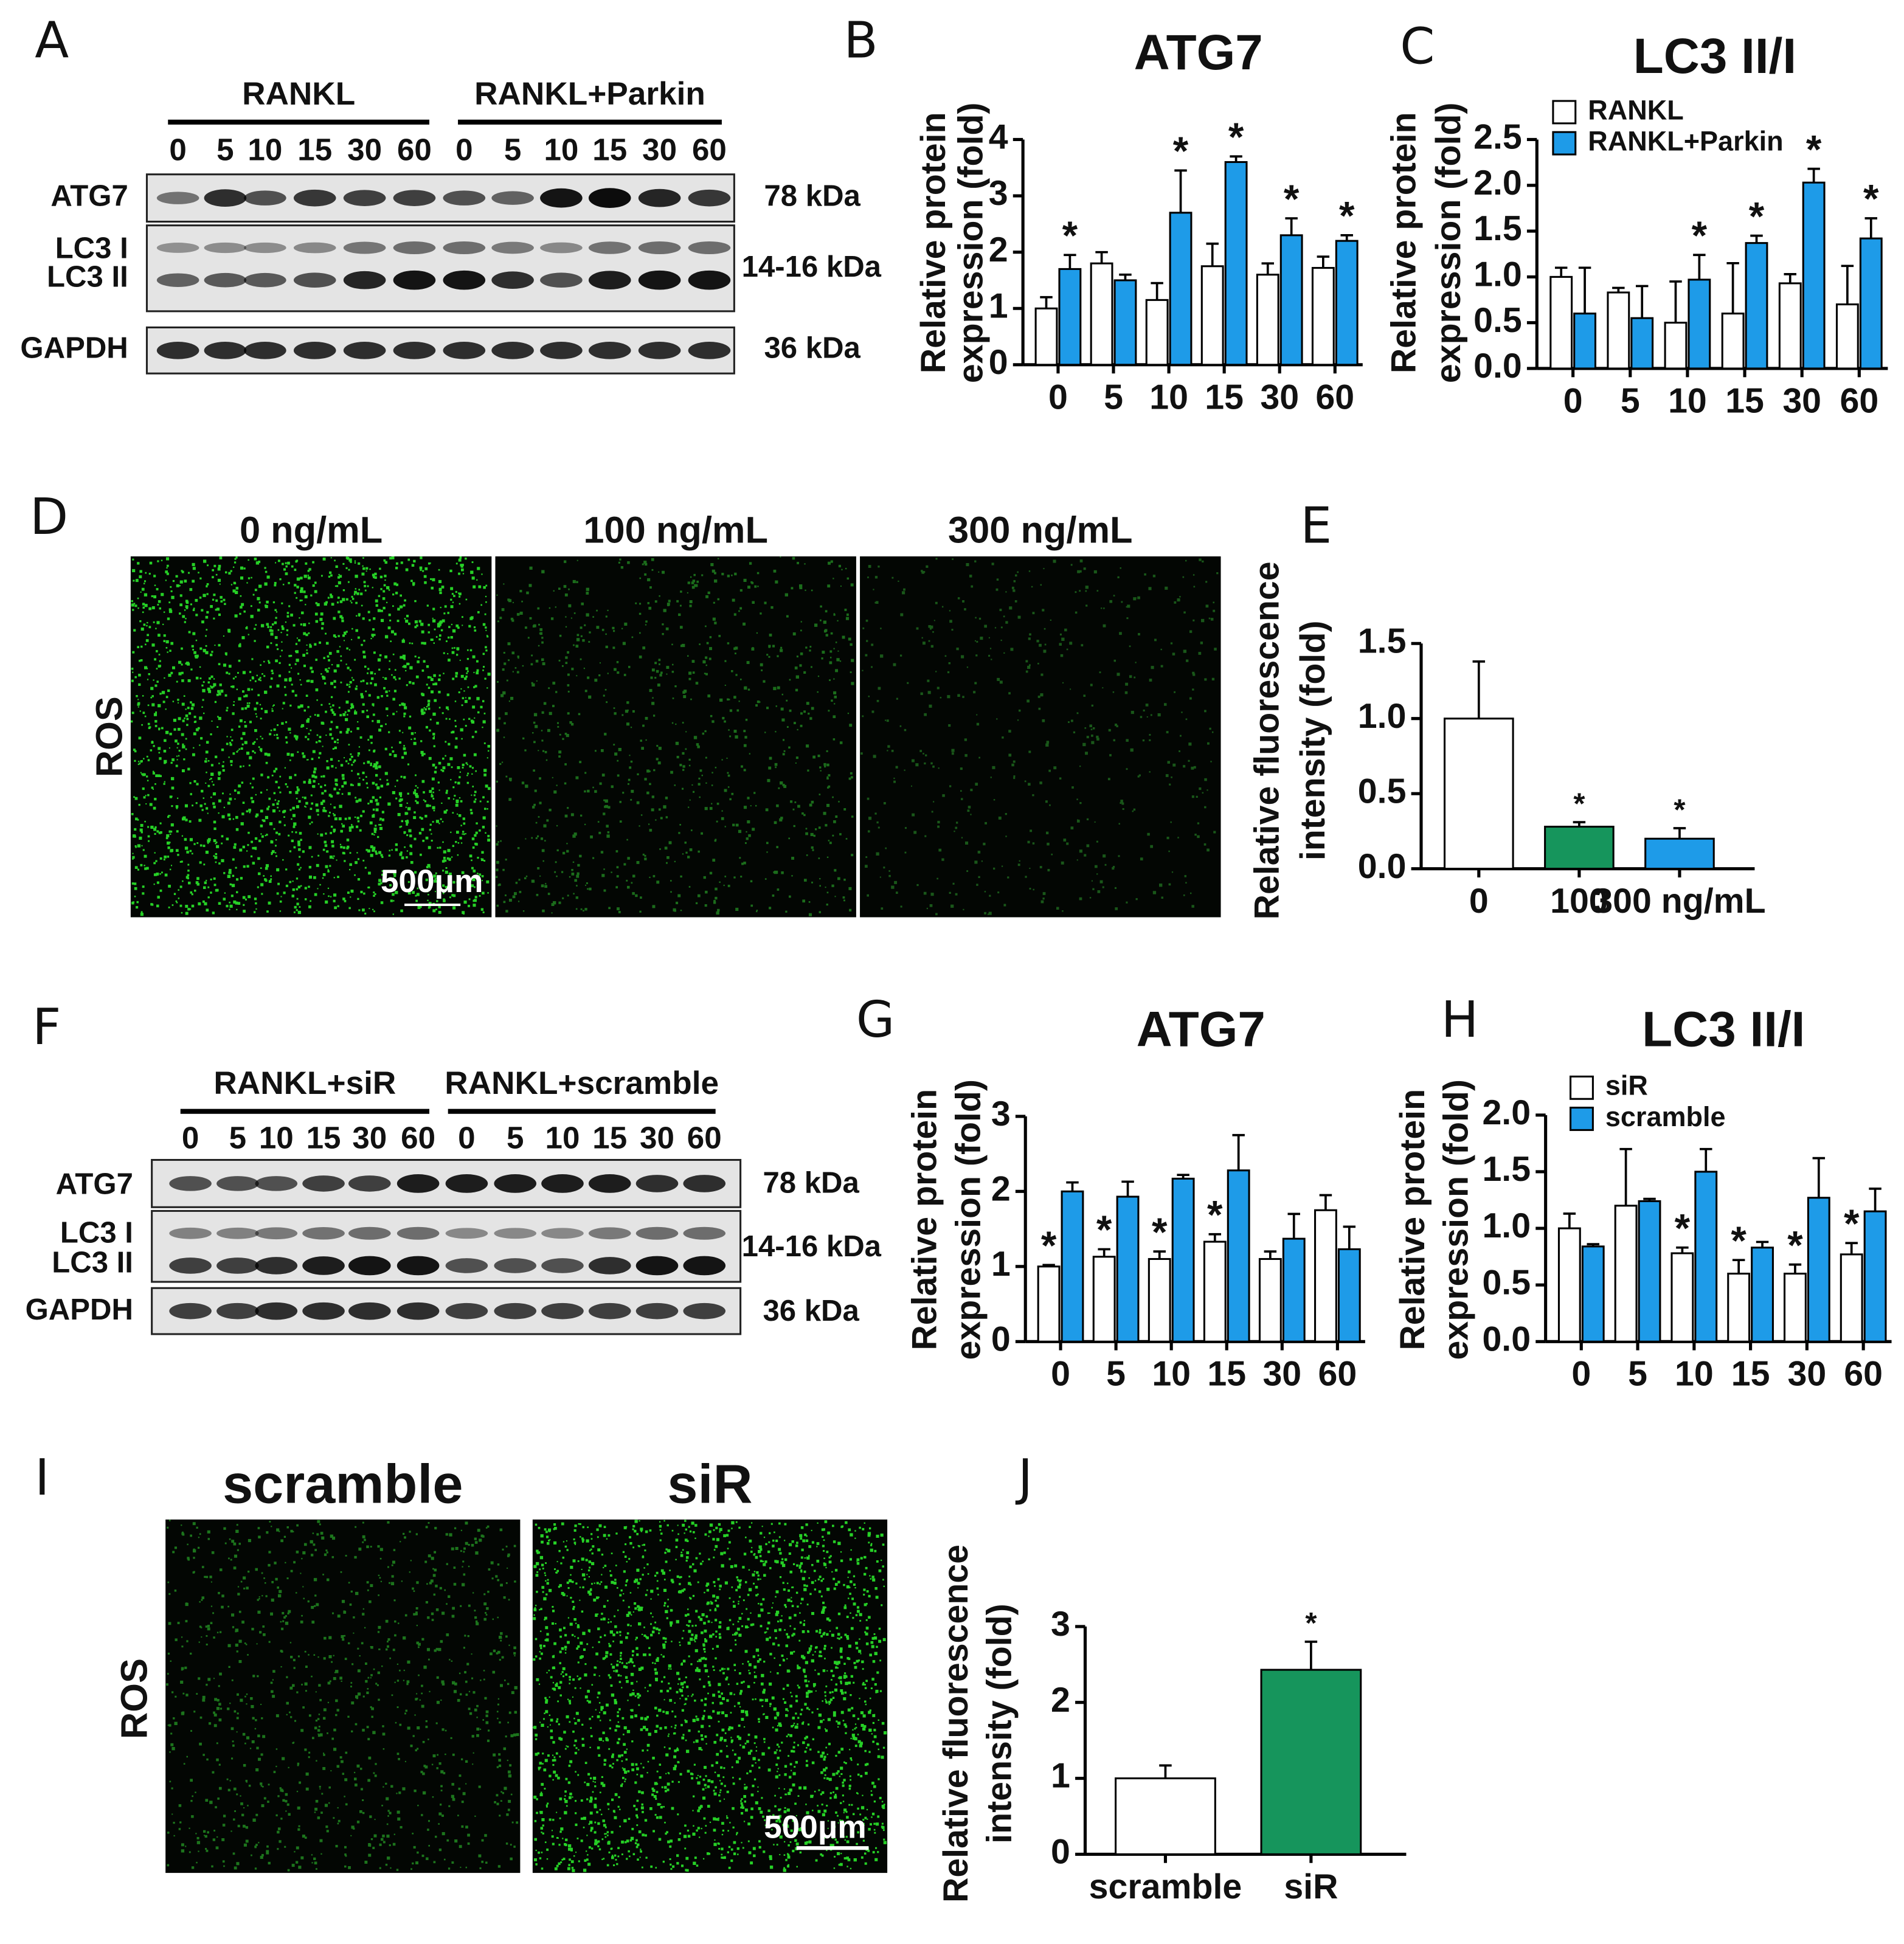  Describe the element at coordinates (464, 149) in the screenshot. I see `lane-label: 0` at that location.